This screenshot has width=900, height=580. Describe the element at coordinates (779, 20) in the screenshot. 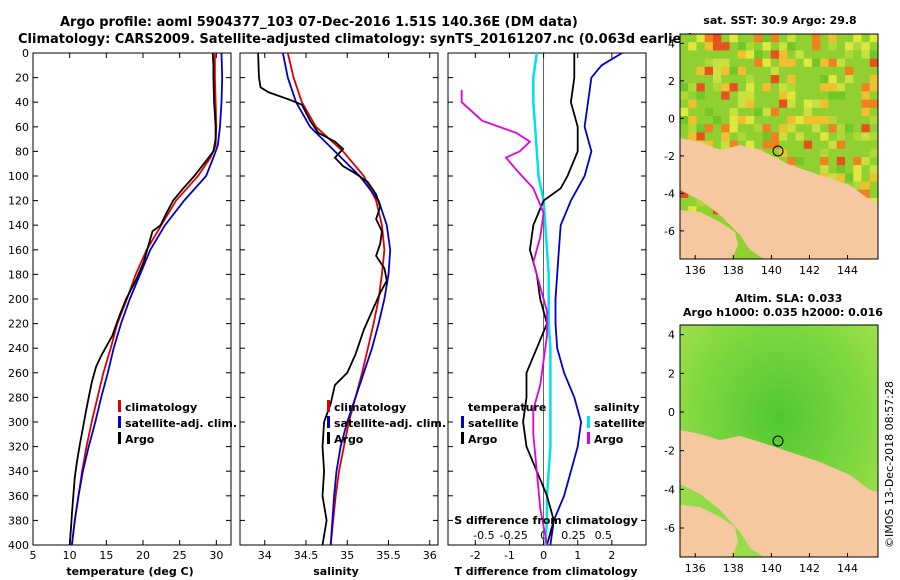

I see `sst-map-title: sat. SST: 30.9 Argo: 29.8` at that location.